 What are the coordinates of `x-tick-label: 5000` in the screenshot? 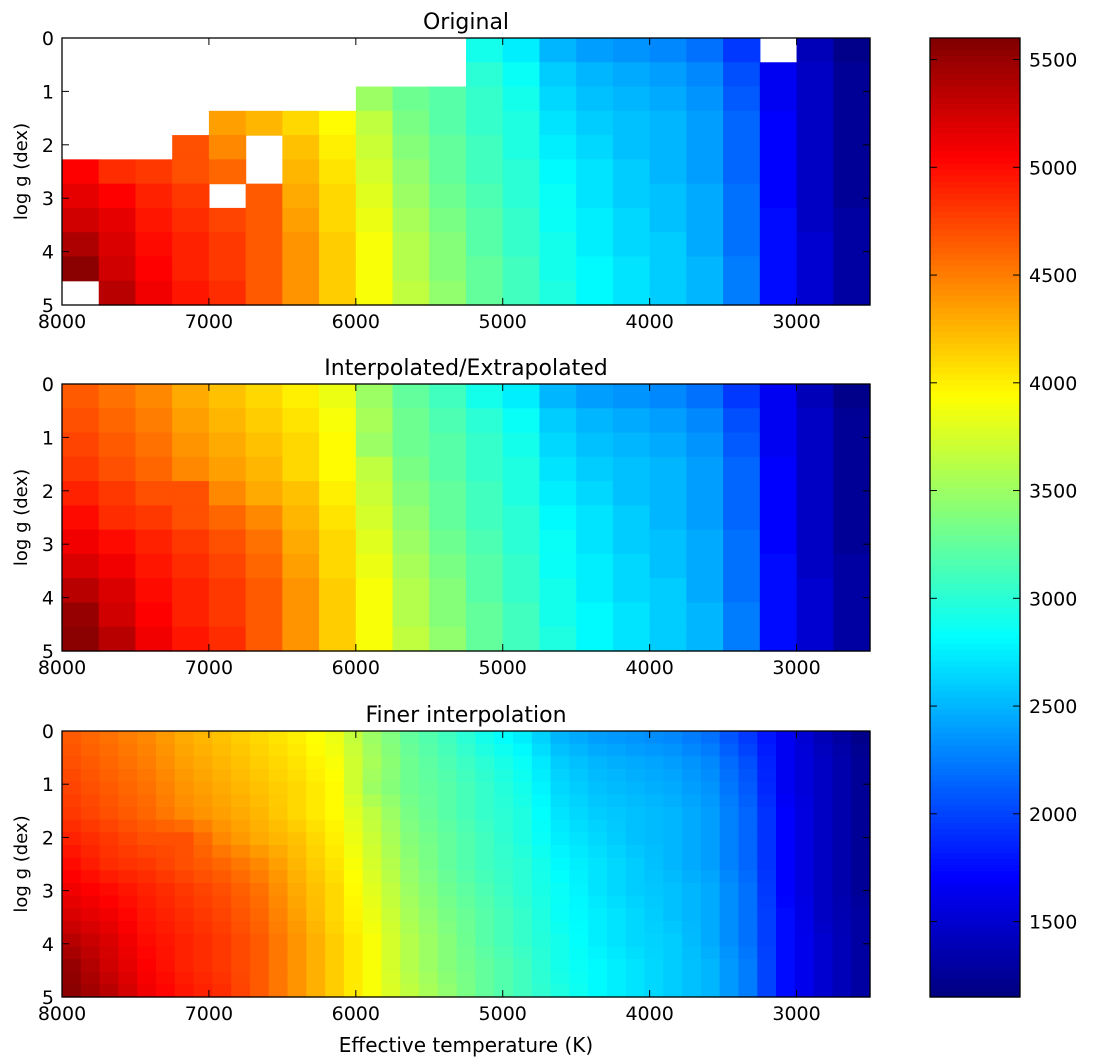 It's located at (503, 322).